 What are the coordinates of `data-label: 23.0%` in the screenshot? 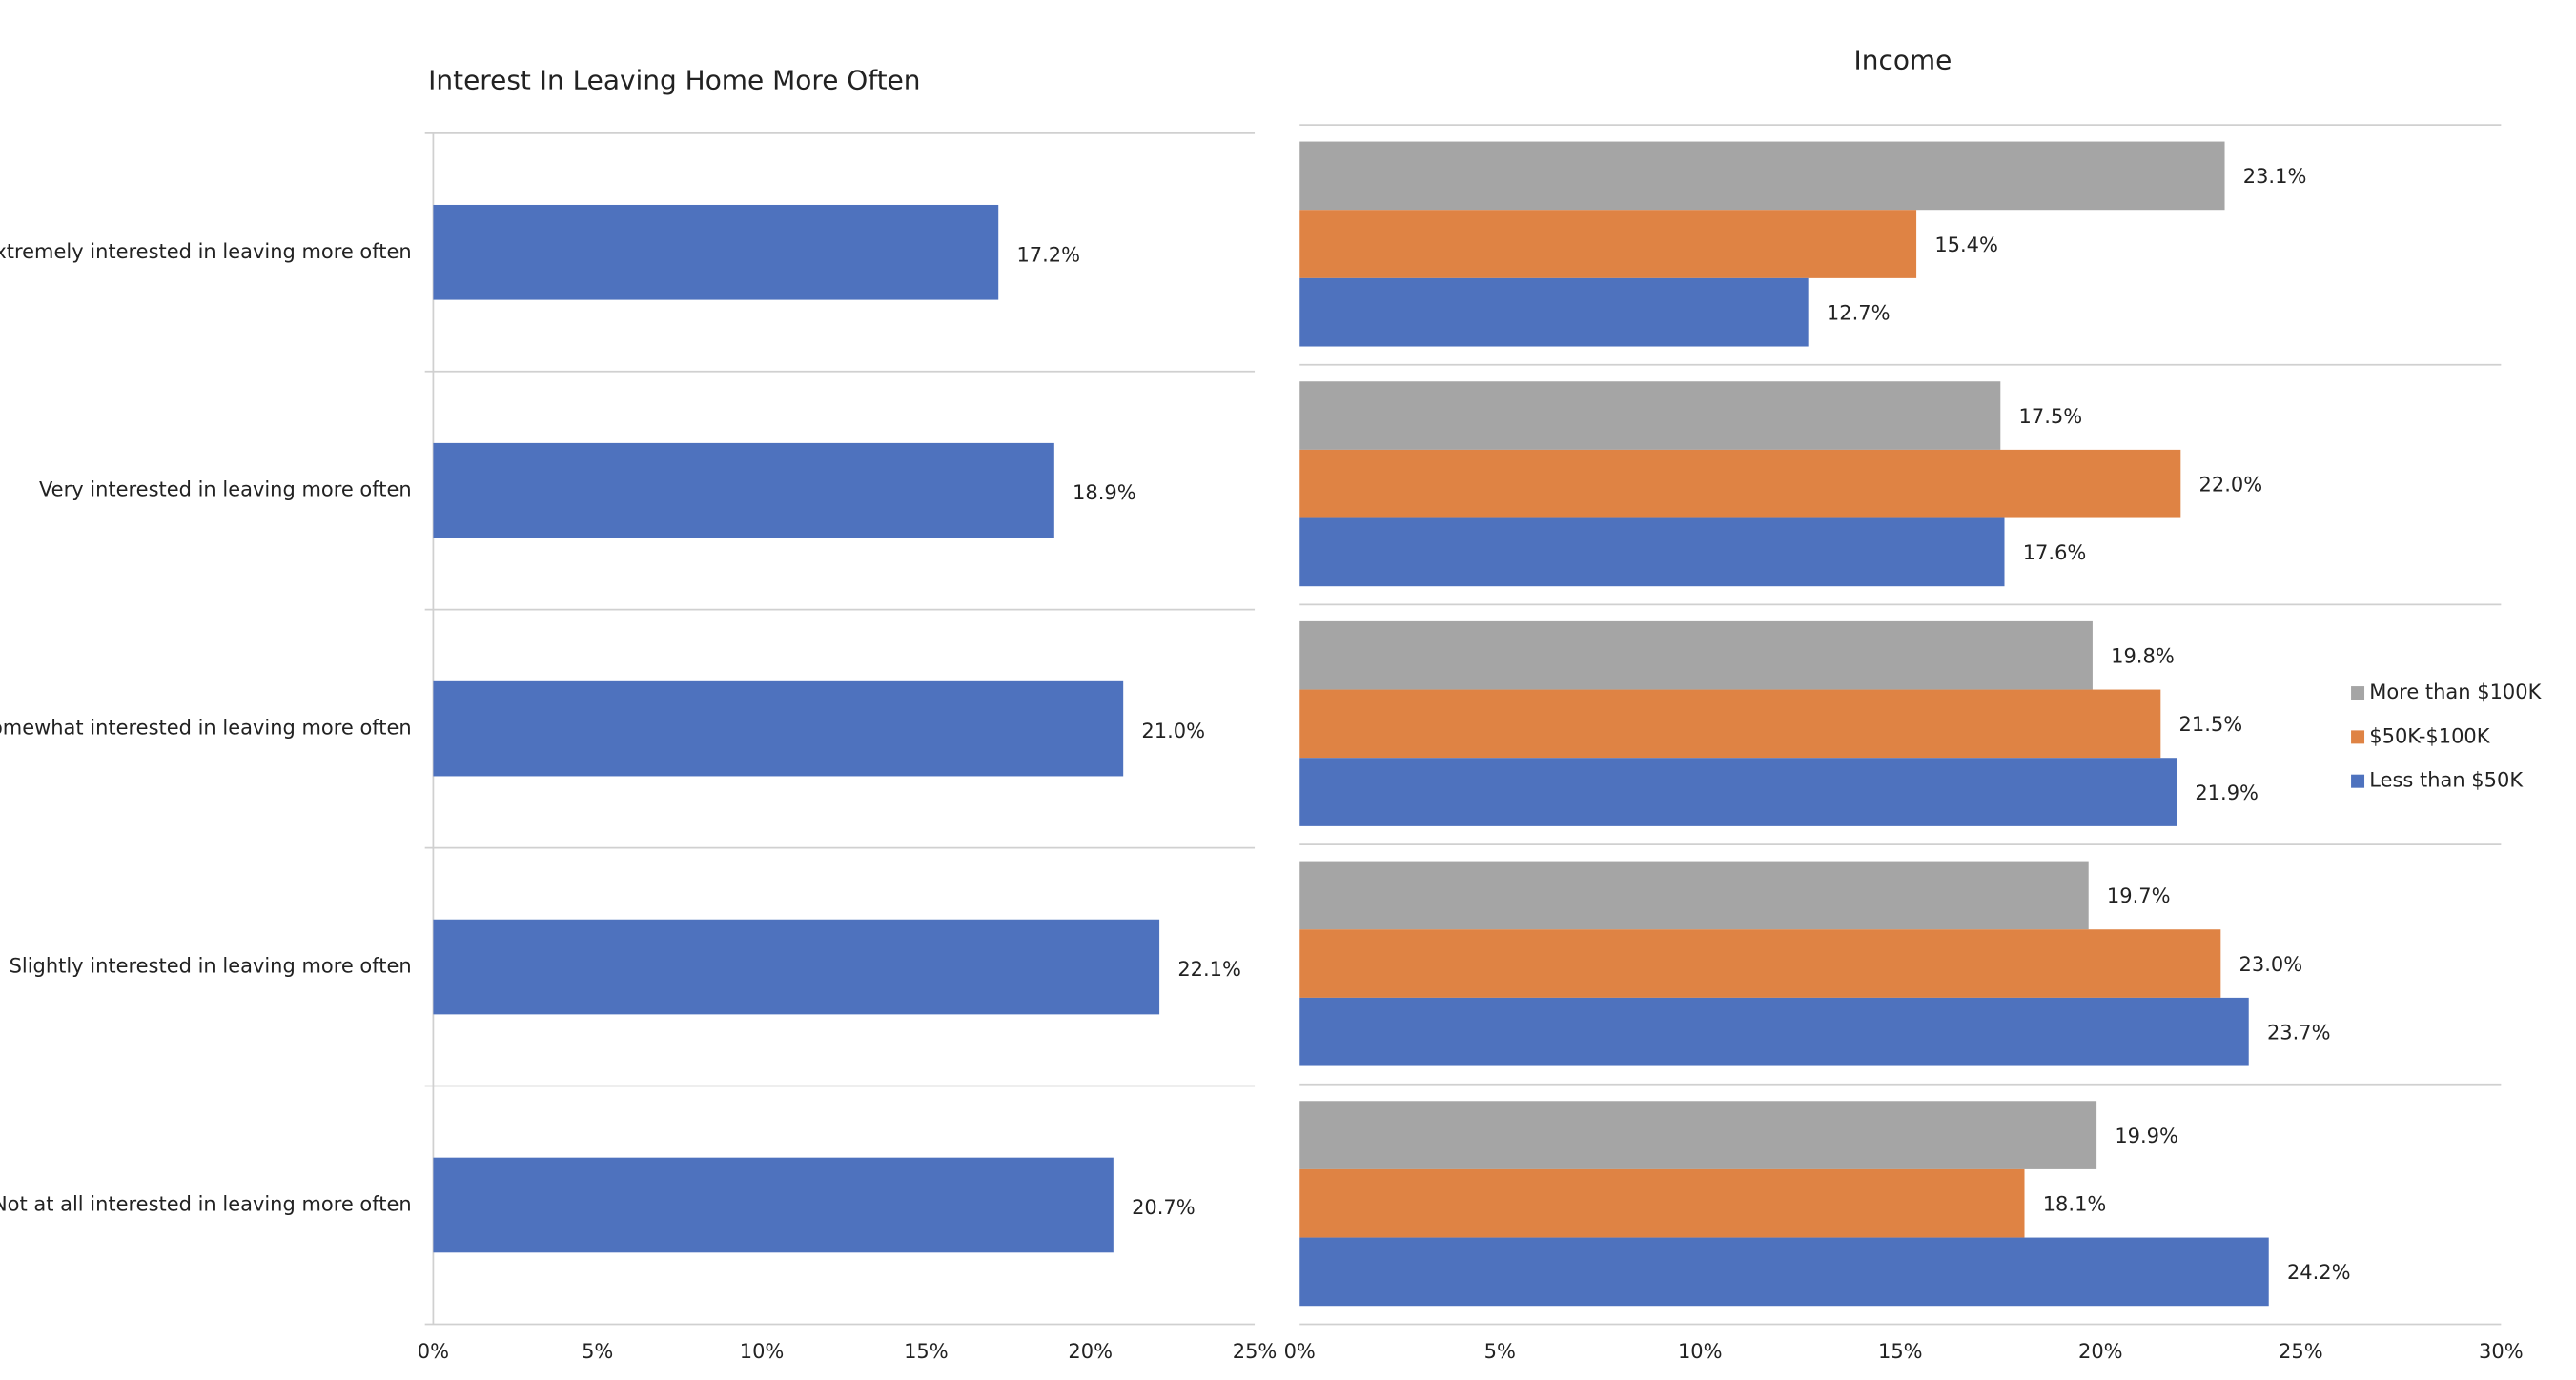 It's located at (2271, 964).